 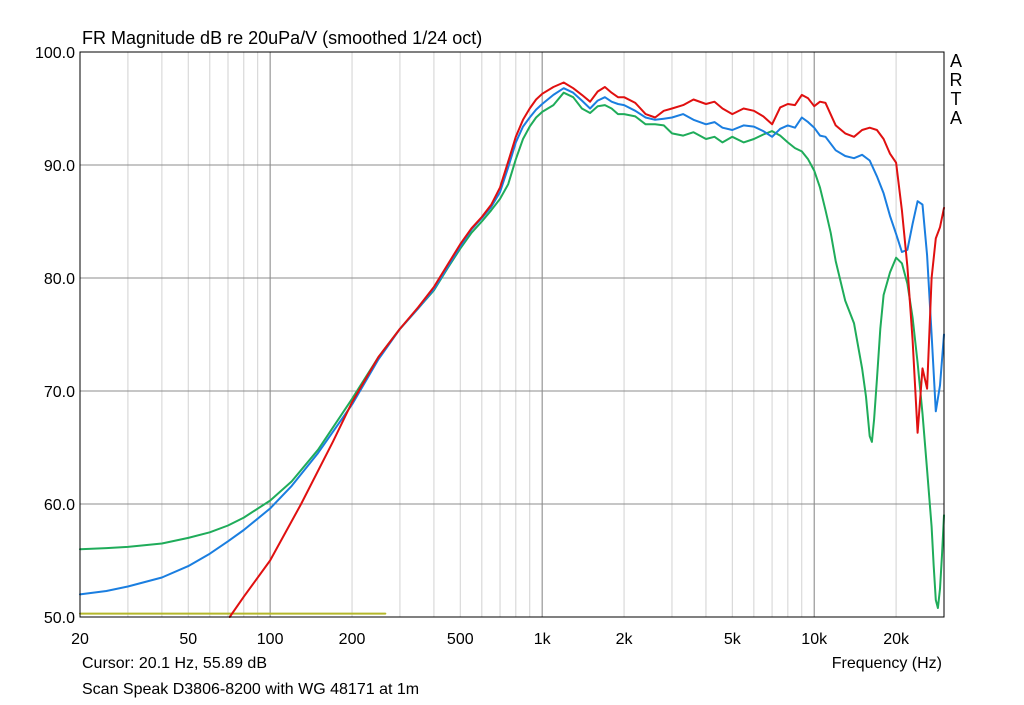 I want to click on y-tick-label: 50.0, so click(x=59, y=618).